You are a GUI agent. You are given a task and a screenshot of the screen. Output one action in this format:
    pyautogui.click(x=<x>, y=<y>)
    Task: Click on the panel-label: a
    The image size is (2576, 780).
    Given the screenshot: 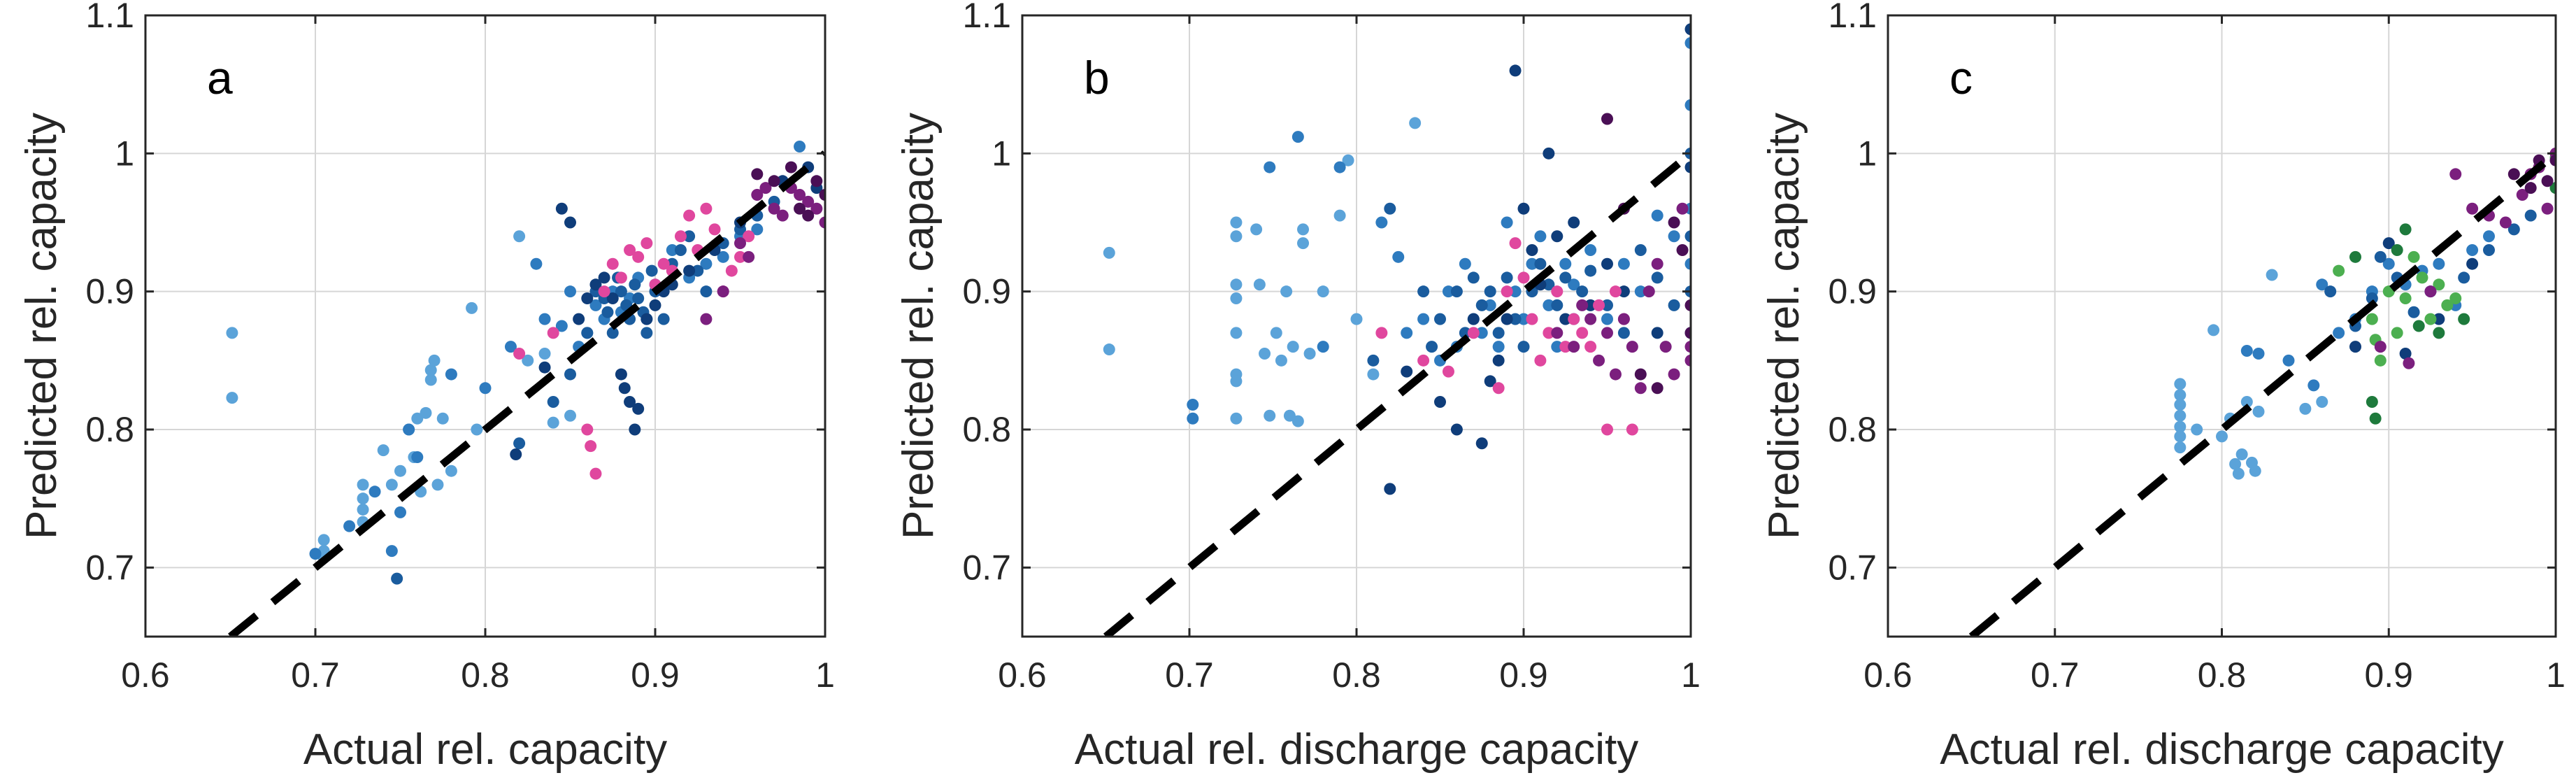 What is the action you would take?
    pyautogui.click(x=220, y=78)
    